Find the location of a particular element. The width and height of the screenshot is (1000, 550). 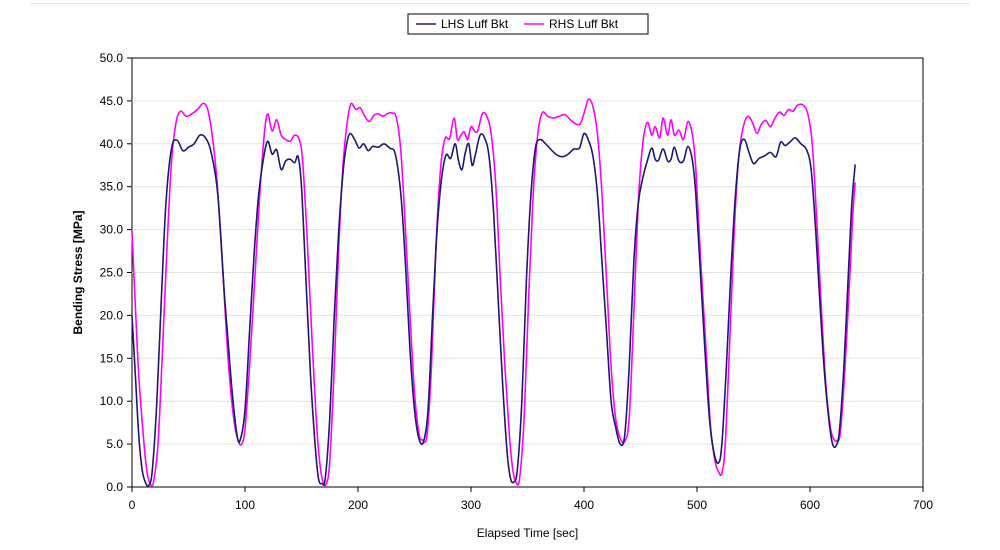

legend-label-lhs-luff-bkt: LHS Luff Bkt is located at coordinates (475, 24).